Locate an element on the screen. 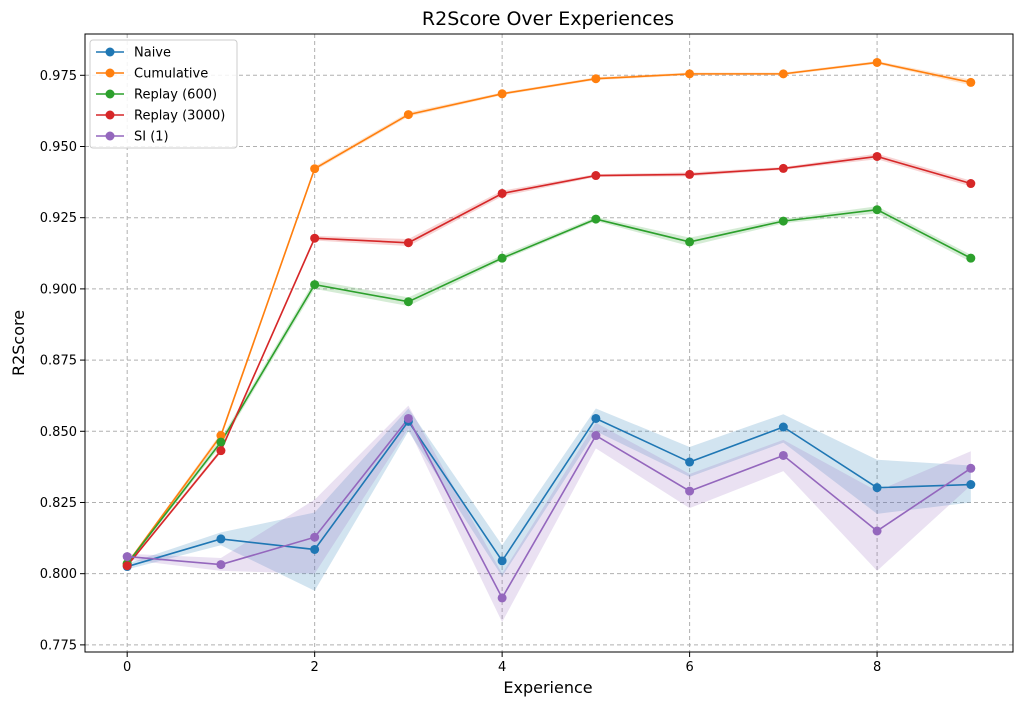  x-tick-label: 2 is located at coordinates (315, 667).